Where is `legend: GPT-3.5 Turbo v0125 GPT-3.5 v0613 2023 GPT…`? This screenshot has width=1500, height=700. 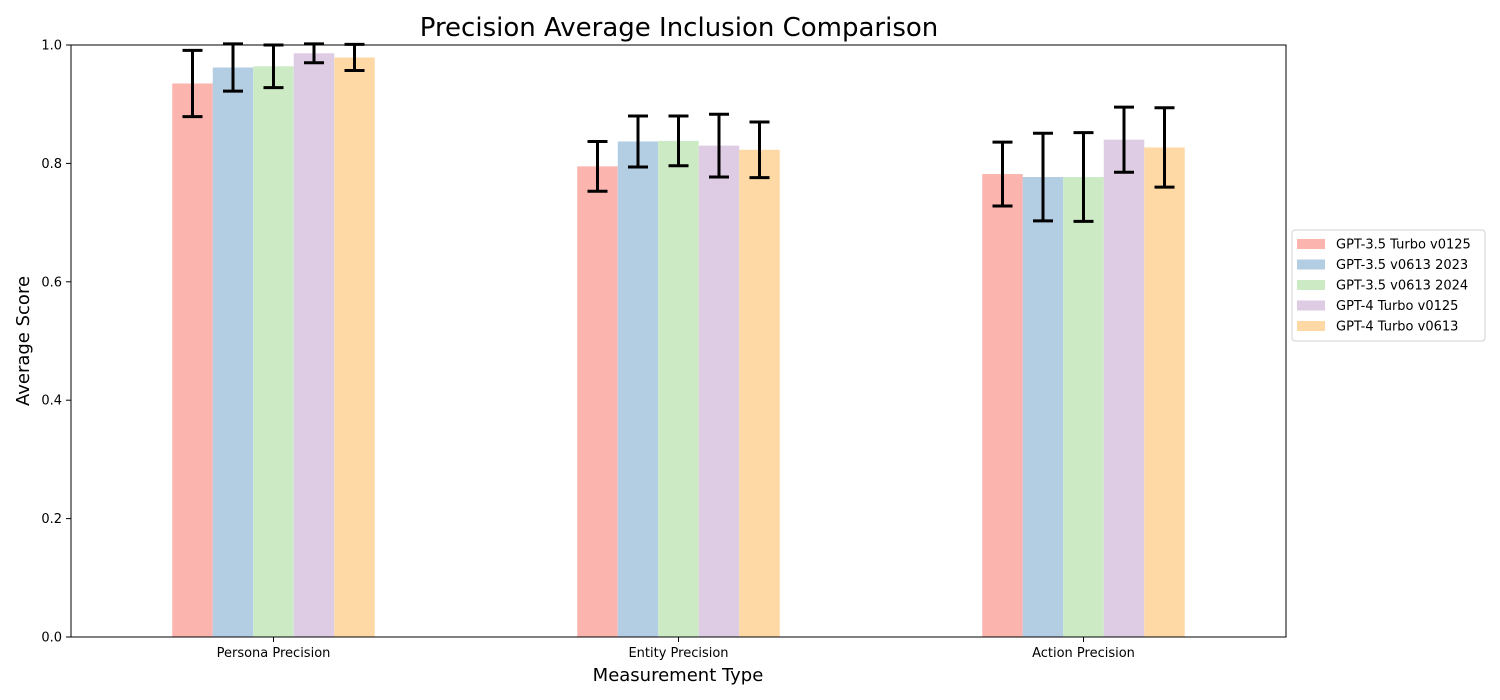
legend: GPT-3.5 Turbo v0125 GPT-3.5 v0613 2023 GPT… is located at coordinates (1388, 285).